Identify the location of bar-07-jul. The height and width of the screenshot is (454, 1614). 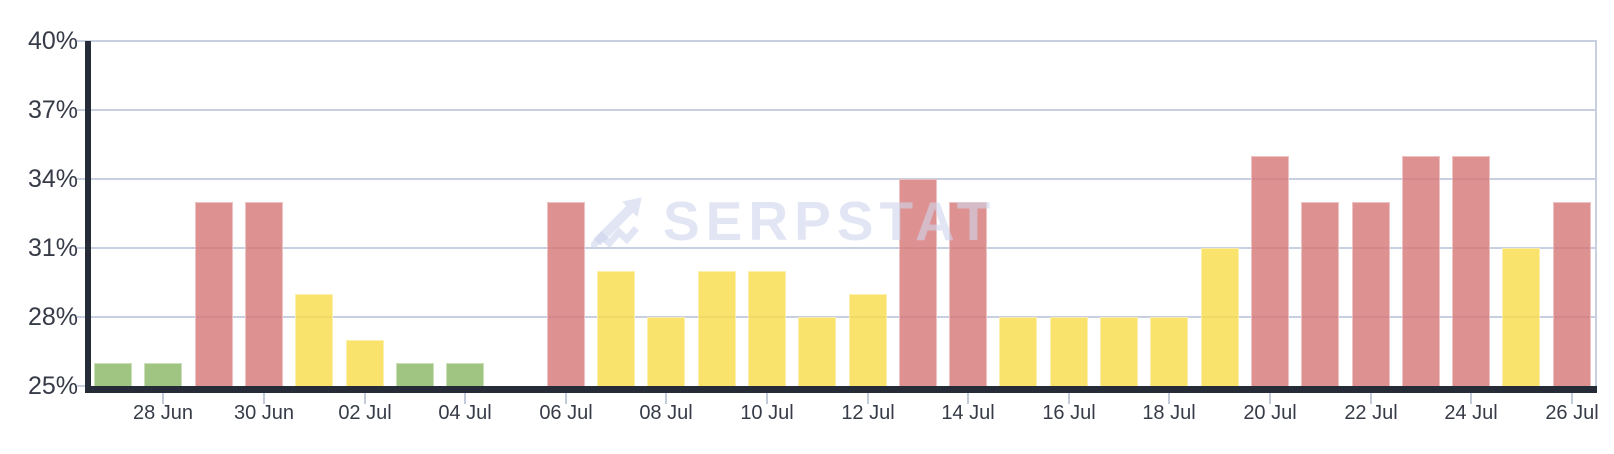
(616, 328).